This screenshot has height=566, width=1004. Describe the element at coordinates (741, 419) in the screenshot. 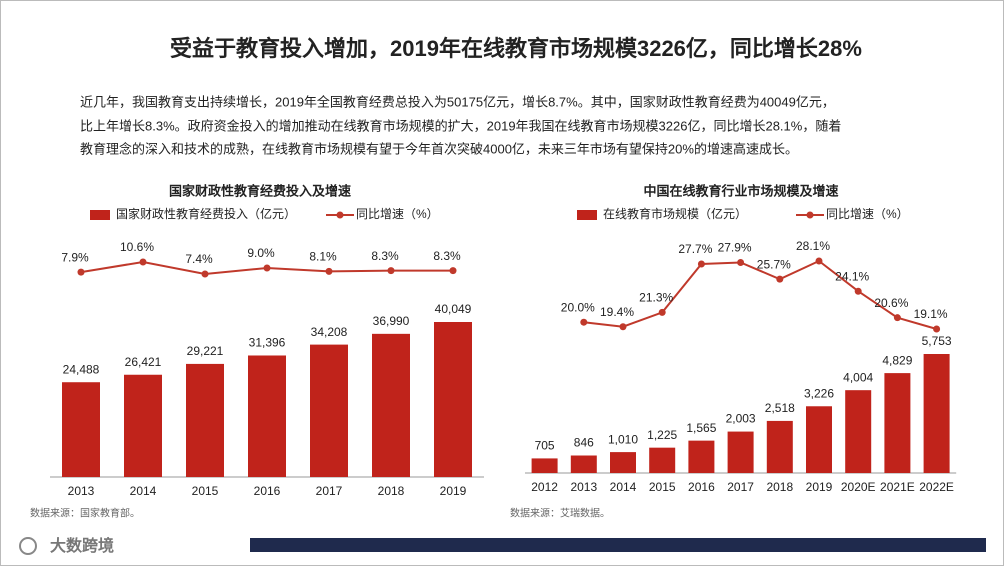

I see `data-label: 2,003` at that location.